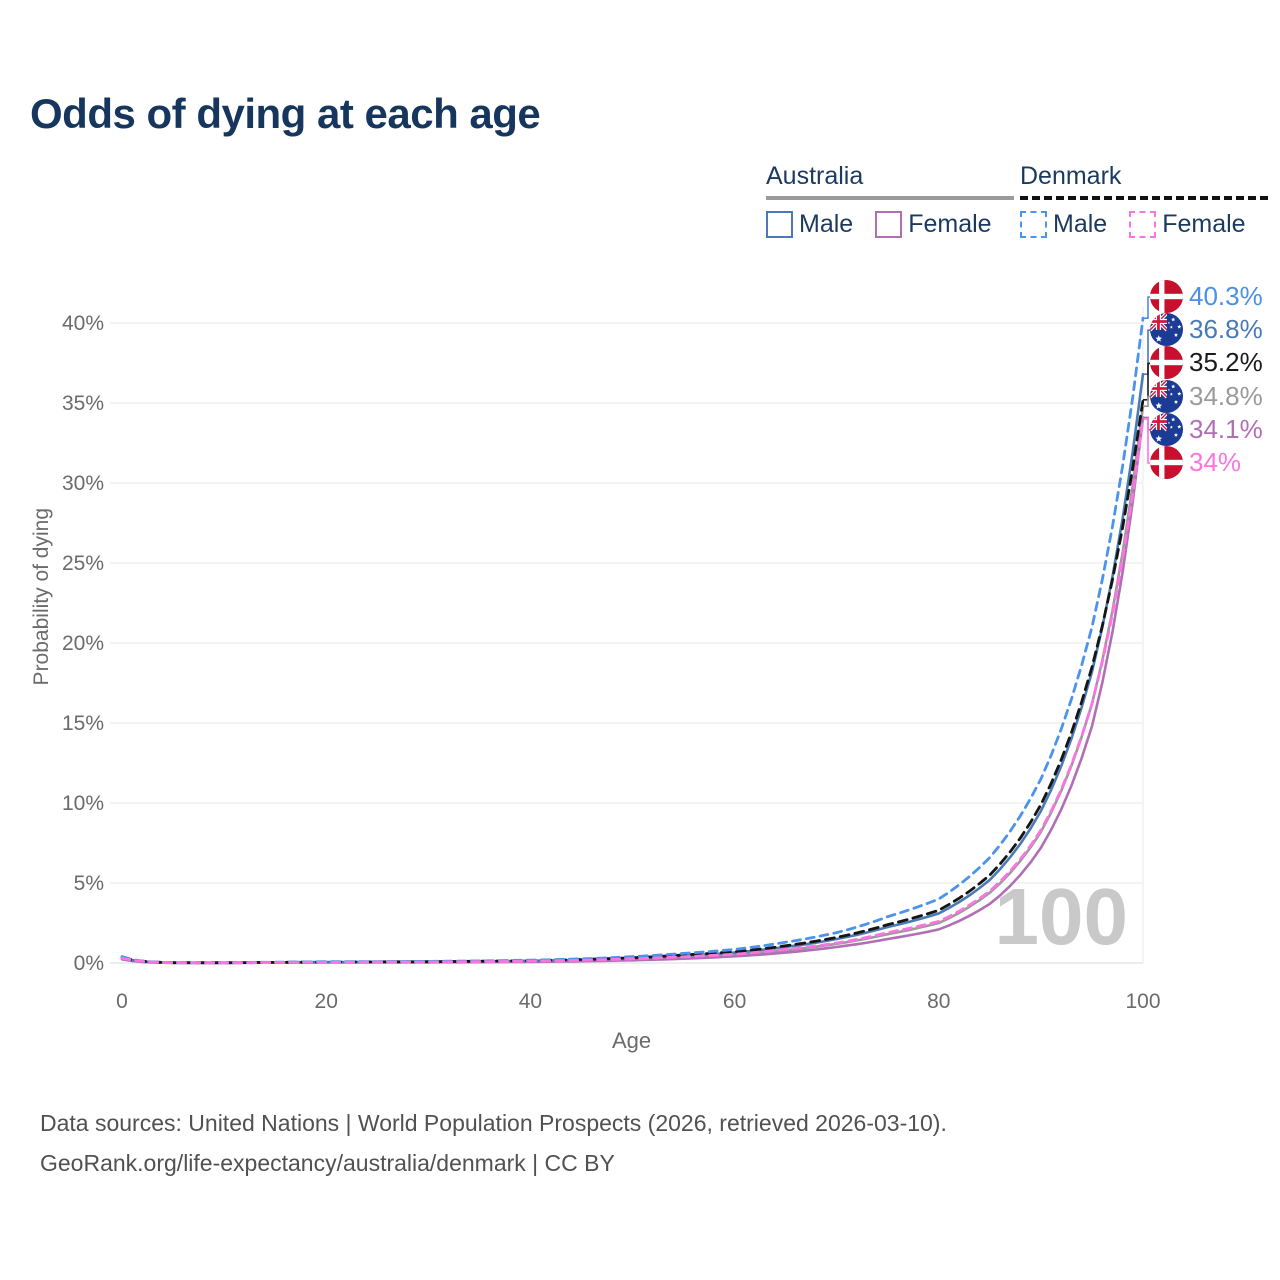 This screenshot has height=1280, width=1280. I want to click on y-tick-label: 35%, so click(83, 403).